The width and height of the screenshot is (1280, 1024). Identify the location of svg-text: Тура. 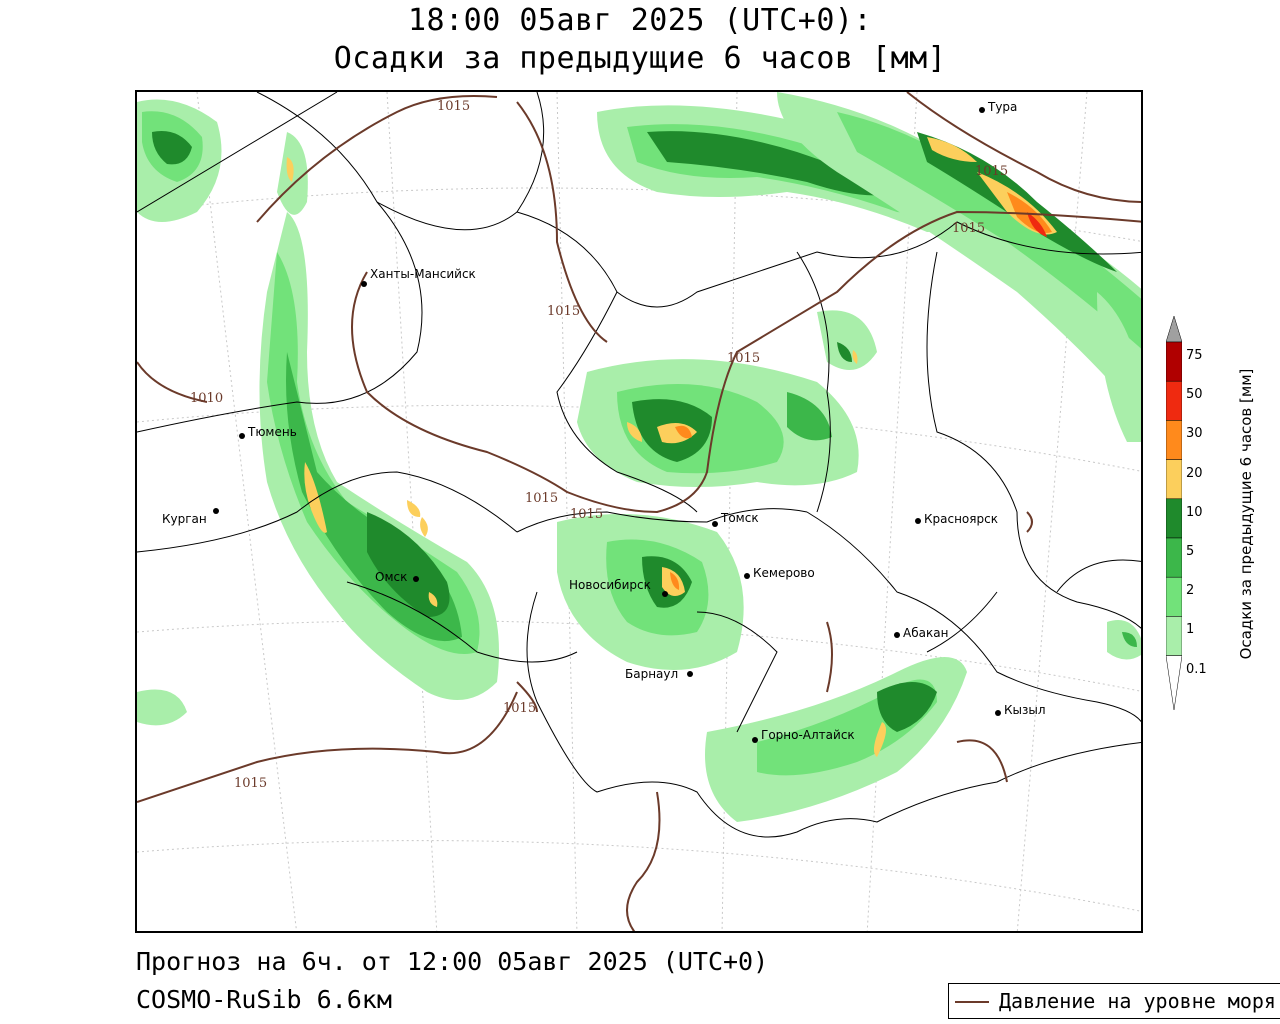
(1002, 107).